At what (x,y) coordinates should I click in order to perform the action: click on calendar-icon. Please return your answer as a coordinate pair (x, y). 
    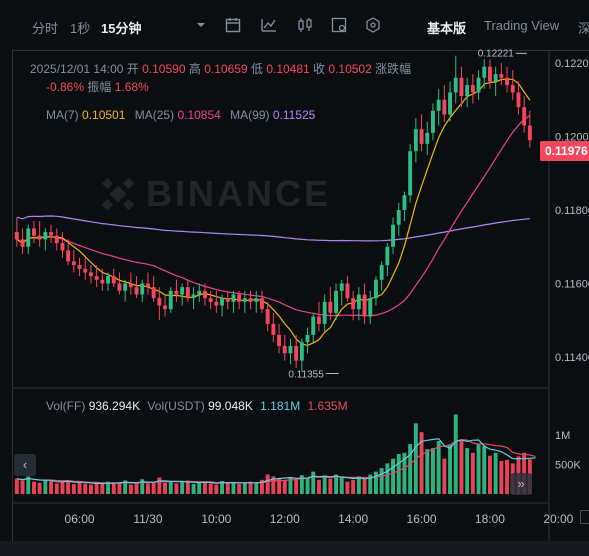
    Looking at the image, I should click on (233, 25).